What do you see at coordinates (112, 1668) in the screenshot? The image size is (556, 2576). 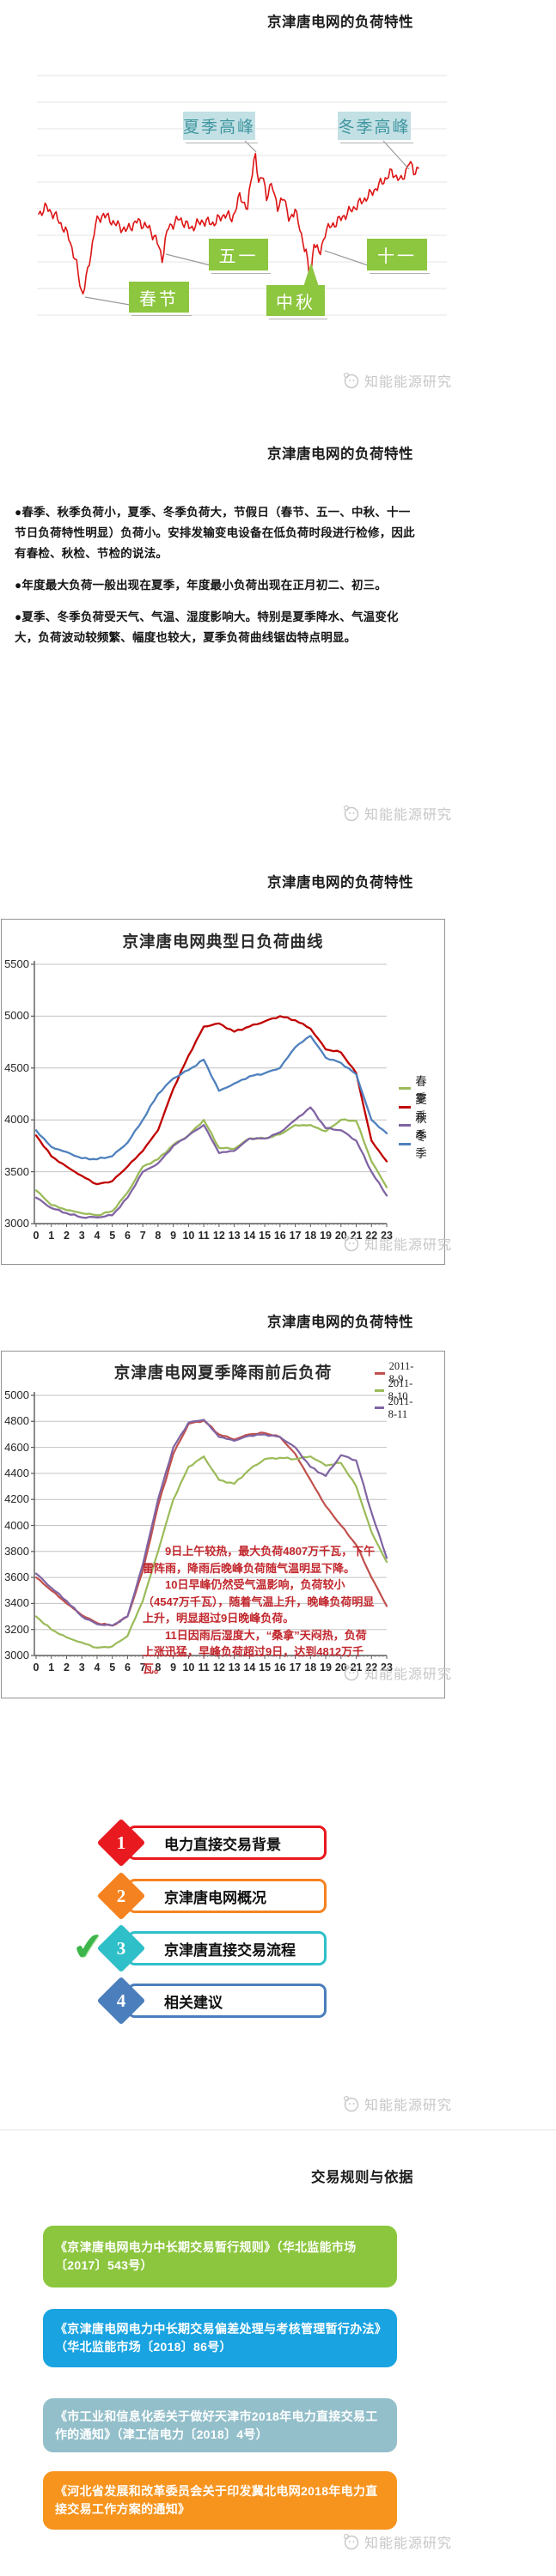 I see `x-axis-label: 5` at bounding box center [112, 1668].